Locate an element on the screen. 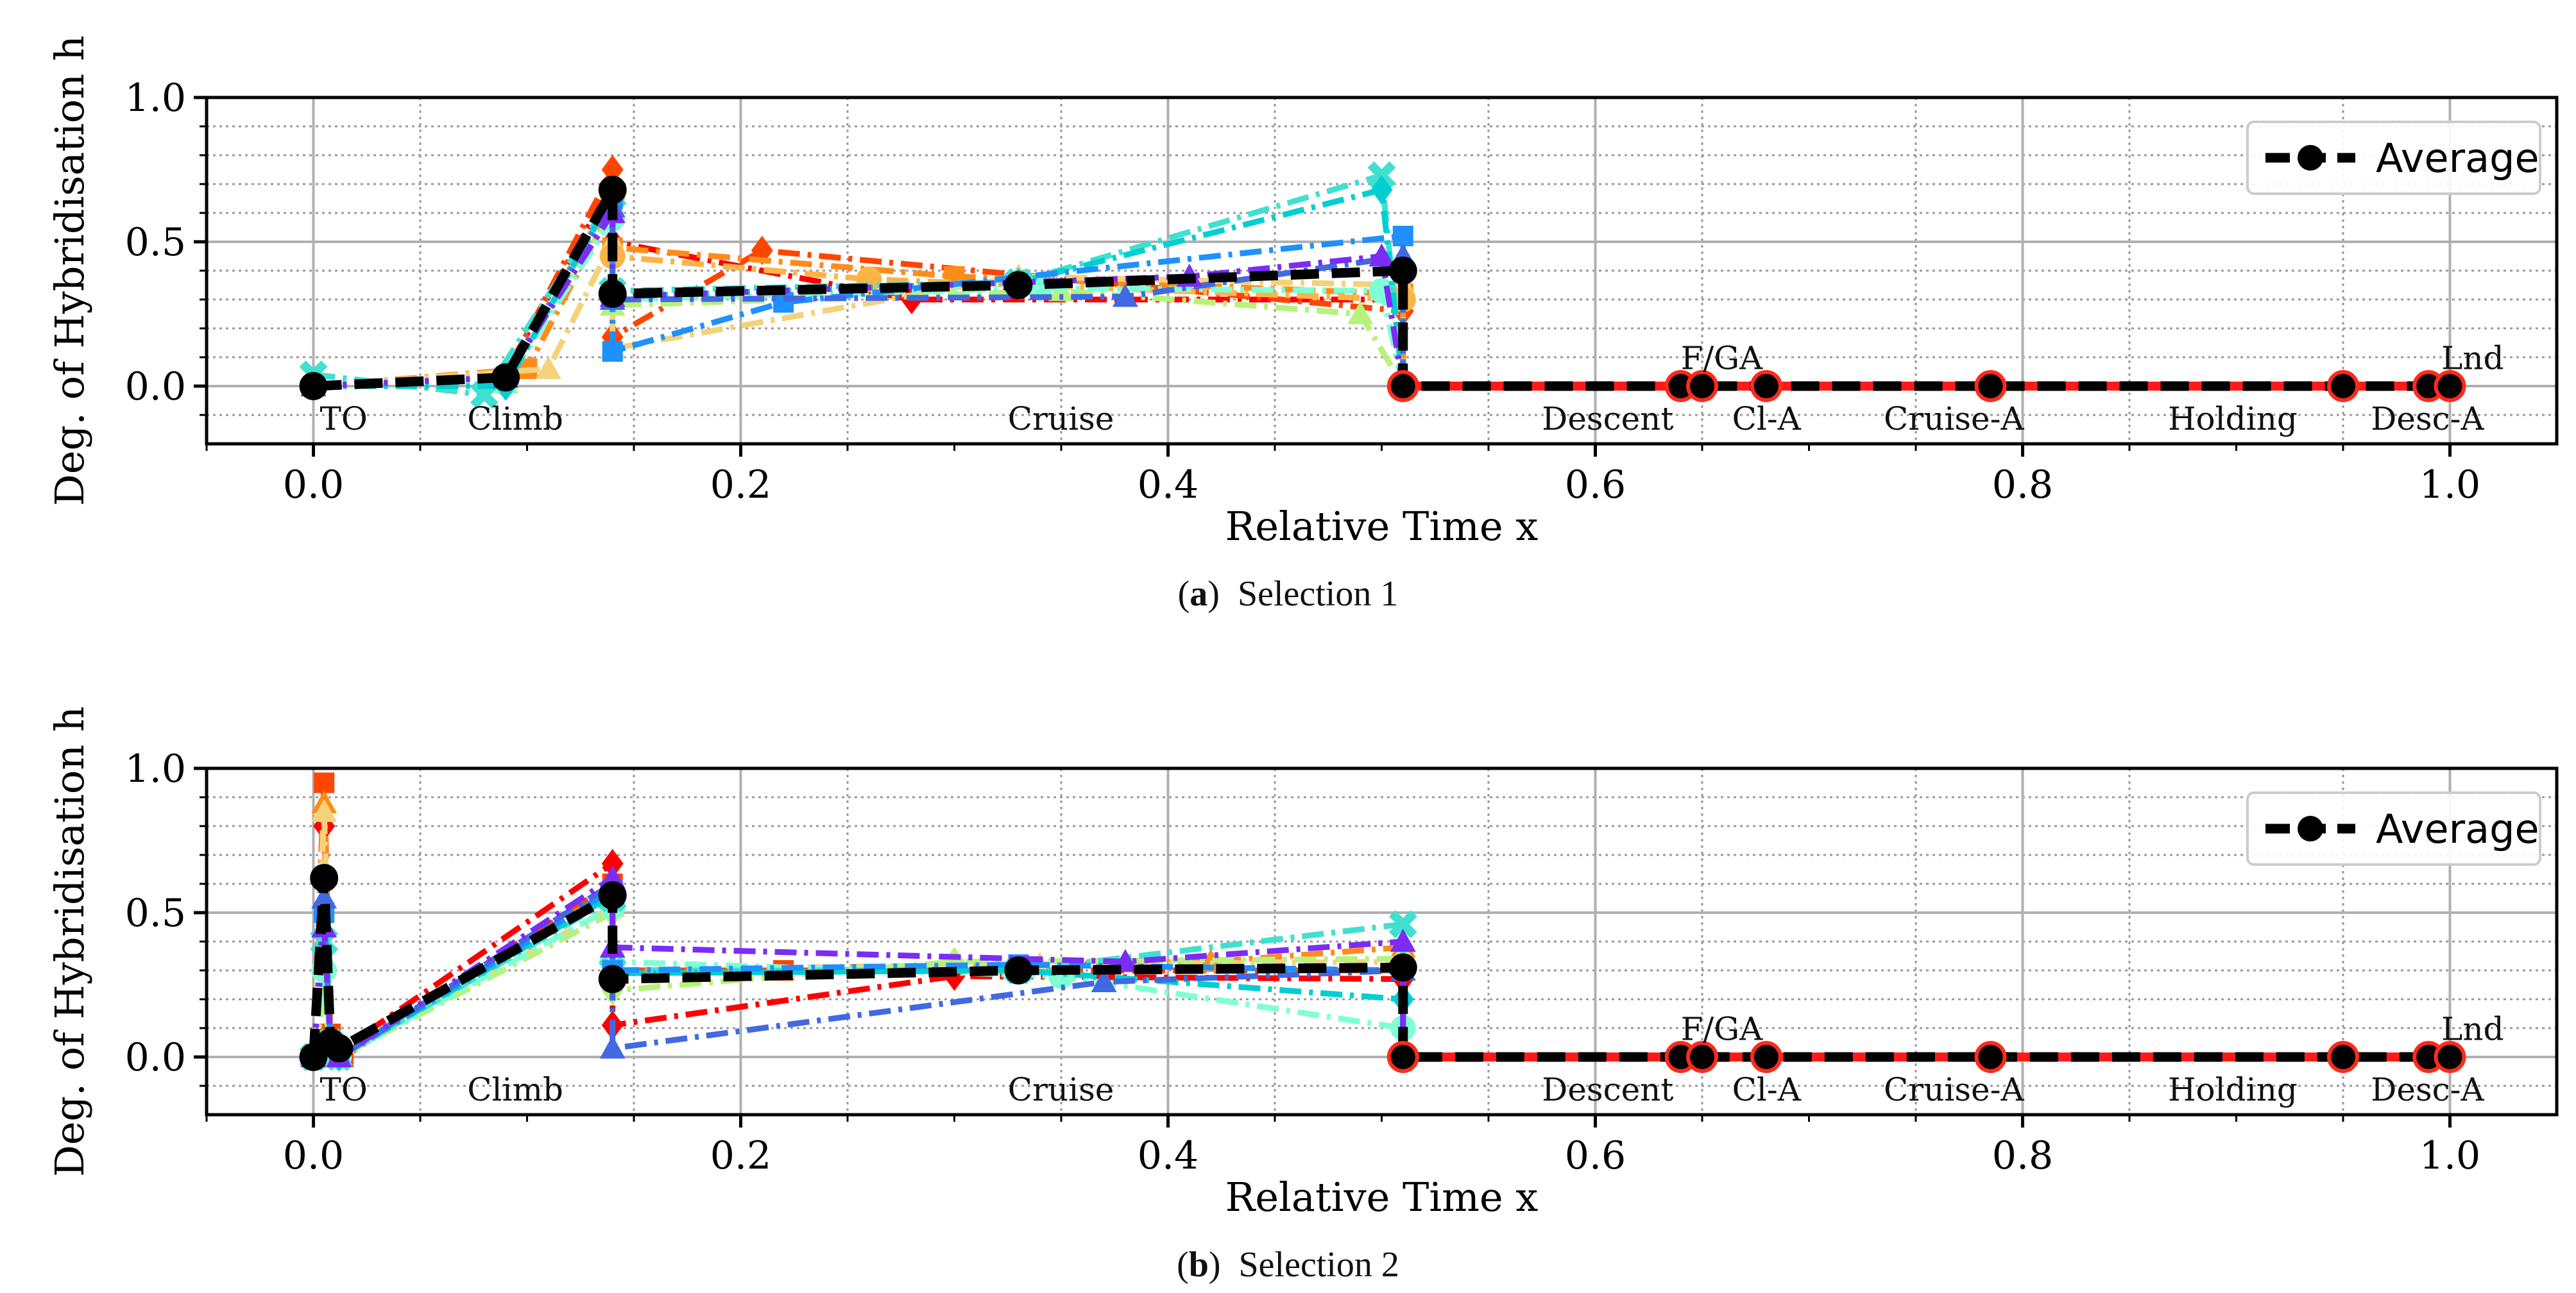 Image resolution: width=2576 pixels, height=1293 pixels. caption-a: (a) Selection 1 is located at coordinates (1288, 594).